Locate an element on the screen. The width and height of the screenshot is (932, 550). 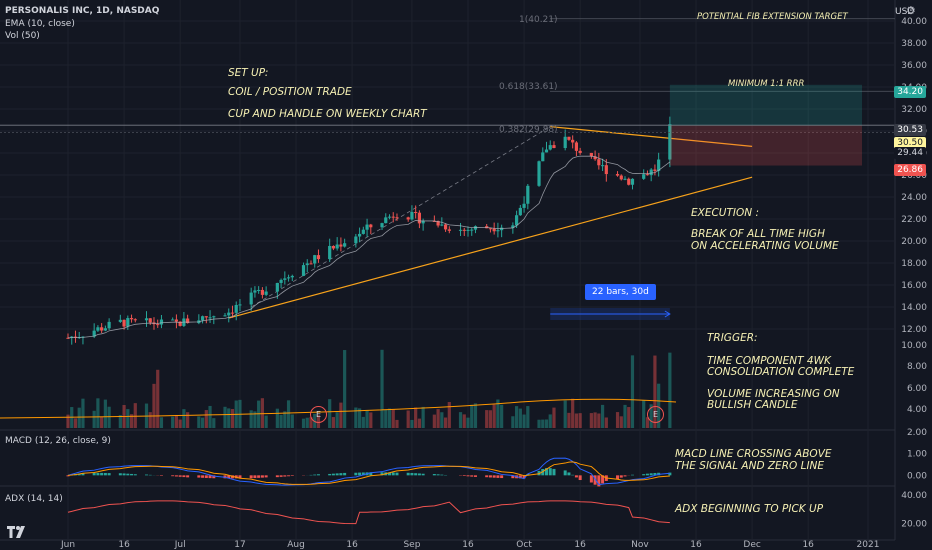
trigger-line3: VOLUME INCREASING ON is located at coordinates (773, 394).